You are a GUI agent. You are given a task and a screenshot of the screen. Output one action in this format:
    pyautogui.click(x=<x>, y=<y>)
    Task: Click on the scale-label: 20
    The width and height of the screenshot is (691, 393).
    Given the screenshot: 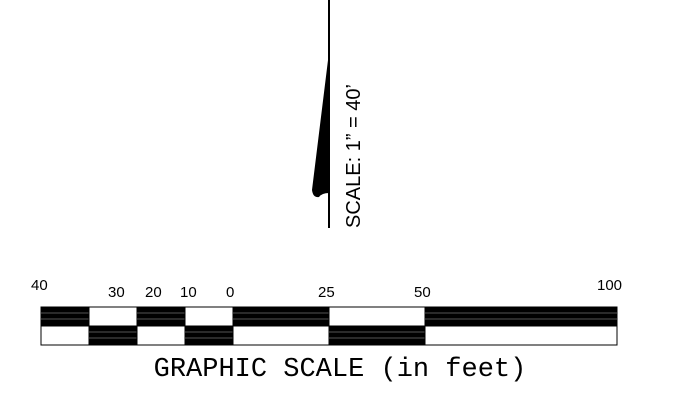 What is the action you would take?
    pyautogui.click(x=153, y=292)
    